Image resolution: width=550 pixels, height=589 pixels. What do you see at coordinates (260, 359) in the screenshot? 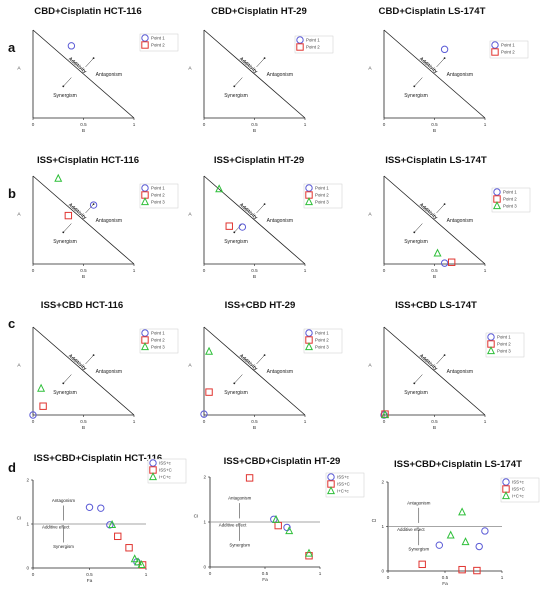
I see `chart-7-antagonism-arrow` at bounding box center [260, 359].